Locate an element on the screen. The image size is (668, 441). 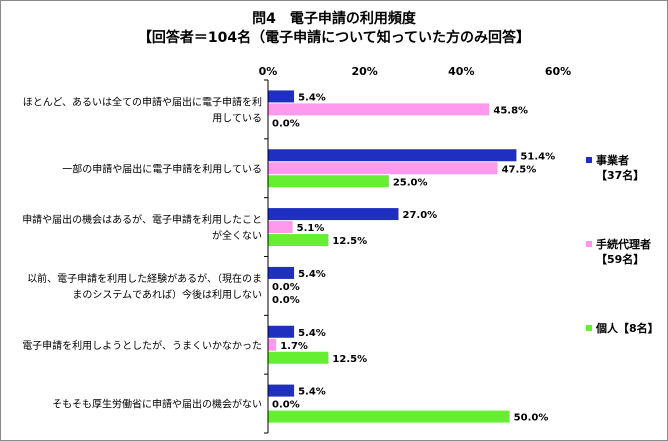
category-label: が全くない is located at coordinates (237, 235).